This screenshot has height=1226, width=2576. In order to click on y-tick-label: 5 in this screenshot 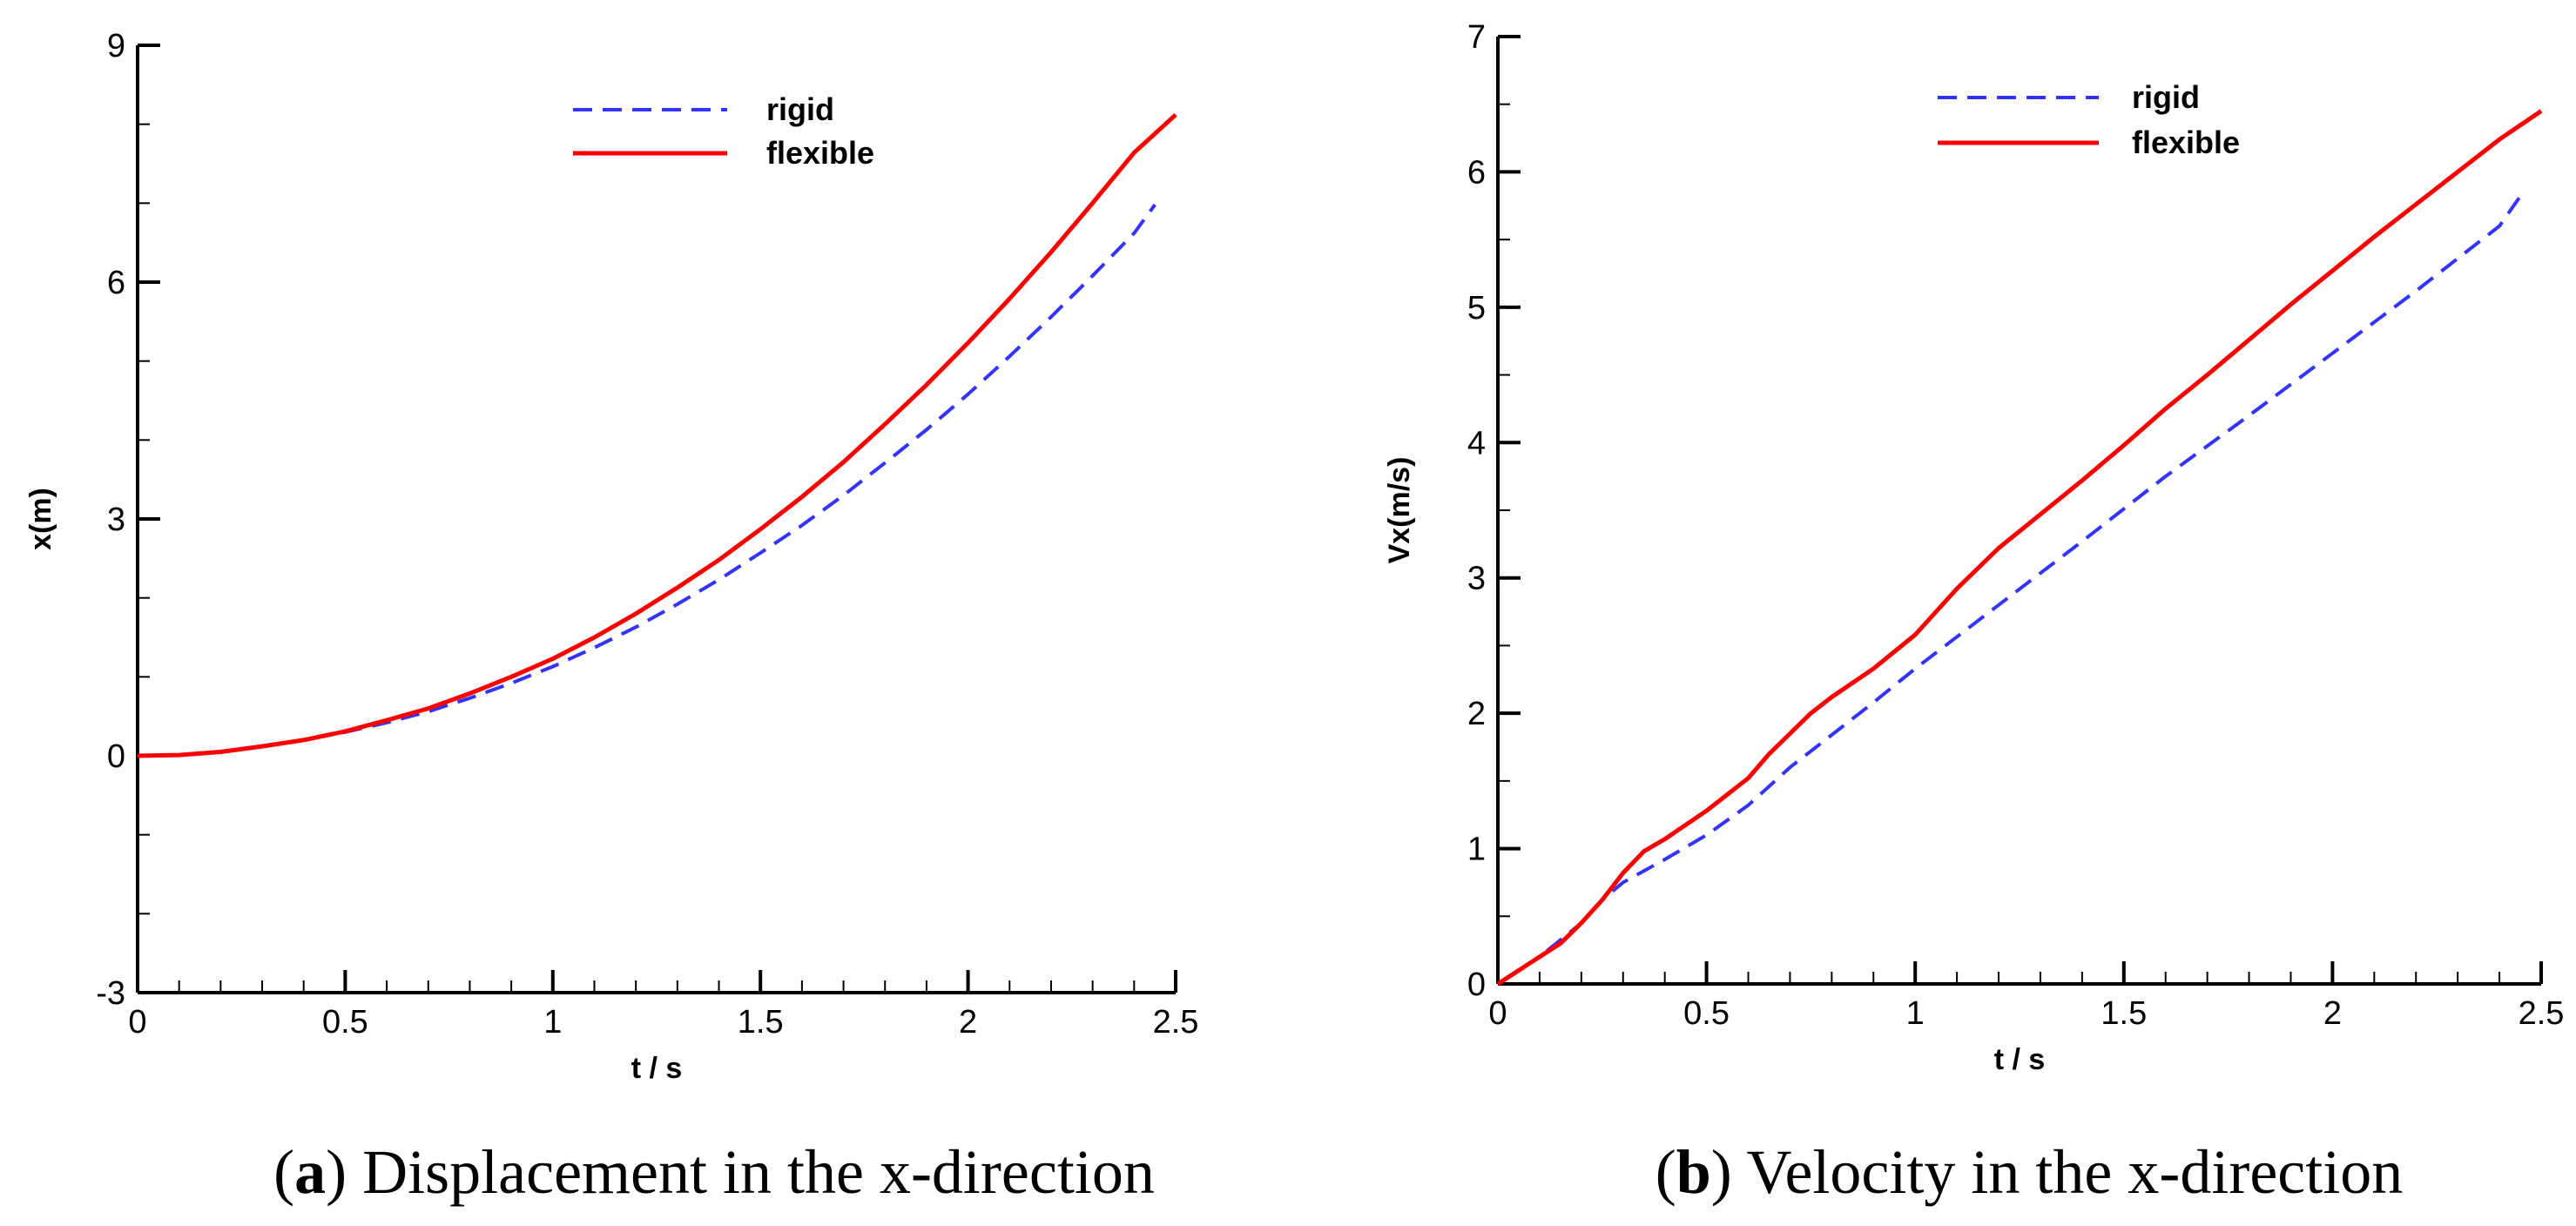, I will do `click(1476, 308)`.